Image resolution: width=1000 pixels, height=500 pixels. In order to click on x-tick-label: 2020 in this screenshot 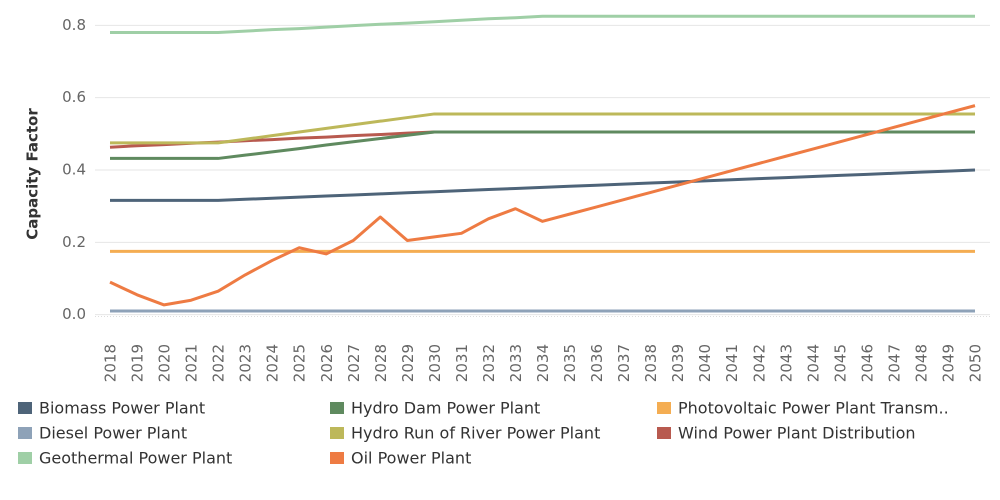, I will do `click(165, 363)`.